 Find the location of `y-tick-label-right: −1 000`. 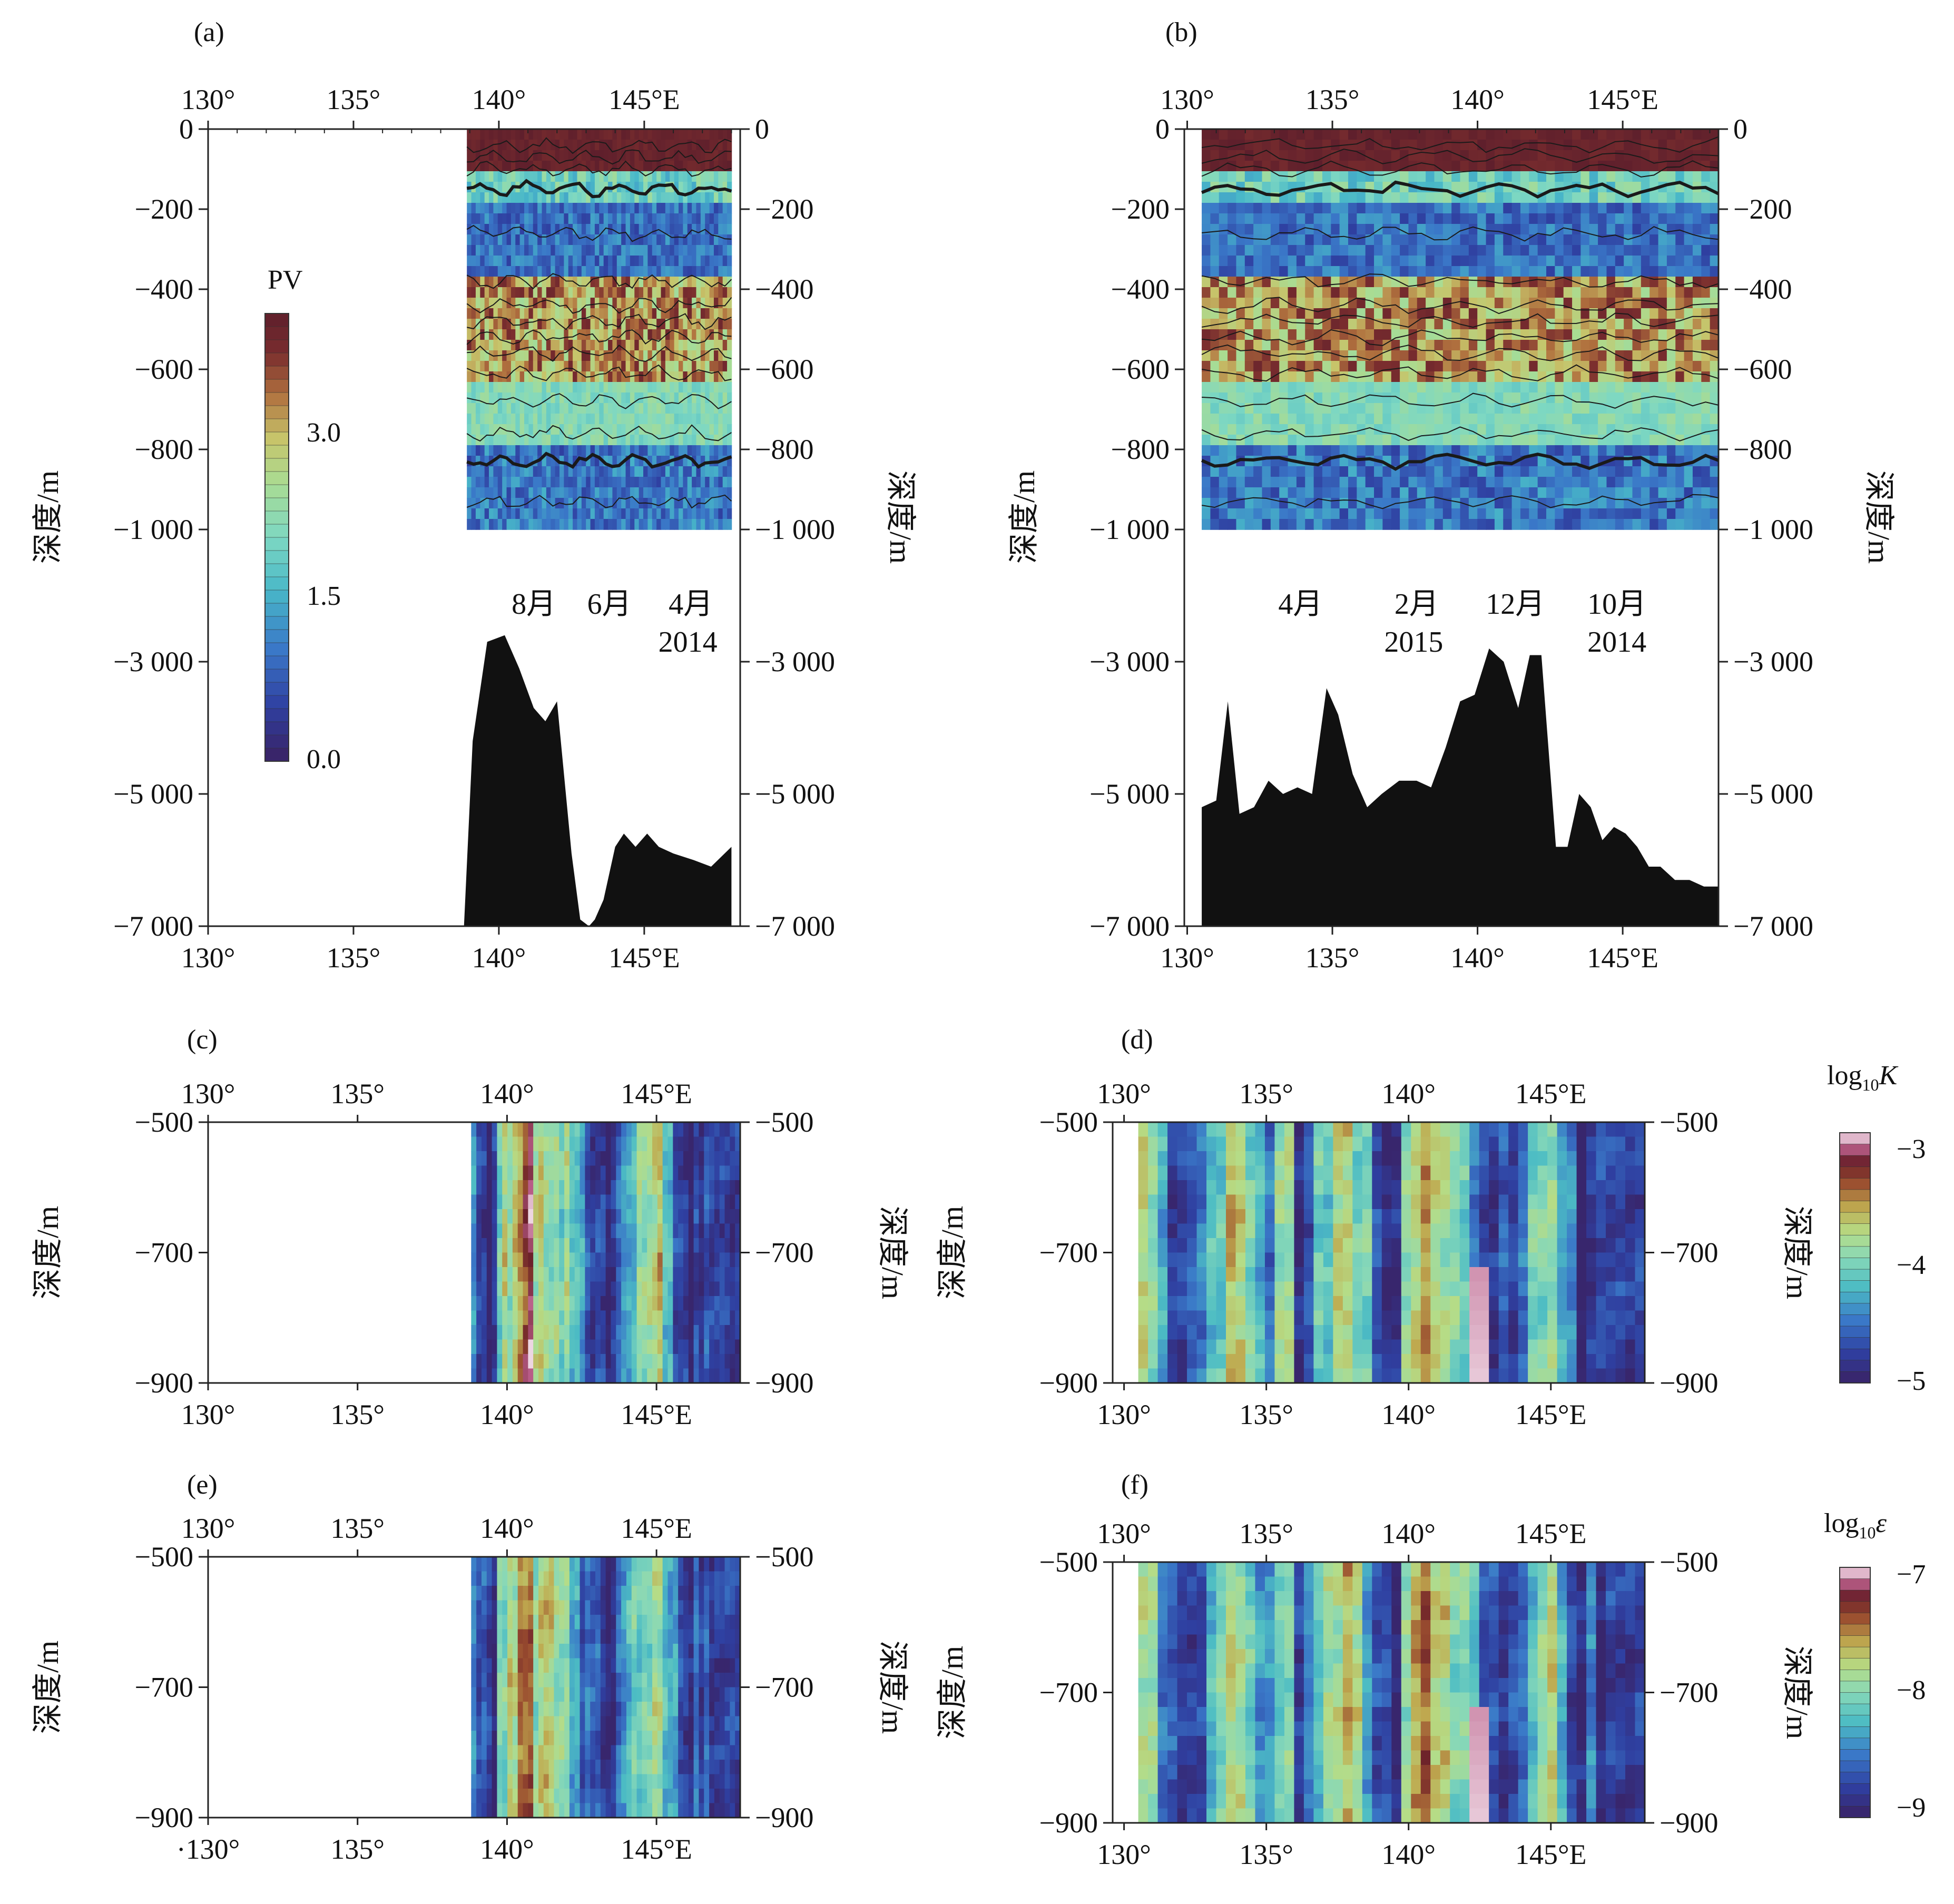

y-tick-label-right: −1 000 is located at coordinates (795, 529).